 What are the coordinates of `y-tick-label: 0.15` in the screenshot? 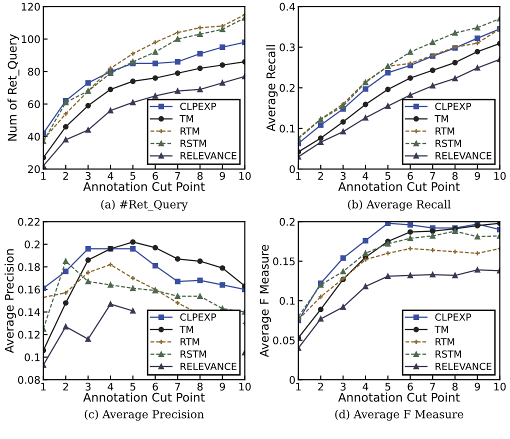 It's located at (284, 261).